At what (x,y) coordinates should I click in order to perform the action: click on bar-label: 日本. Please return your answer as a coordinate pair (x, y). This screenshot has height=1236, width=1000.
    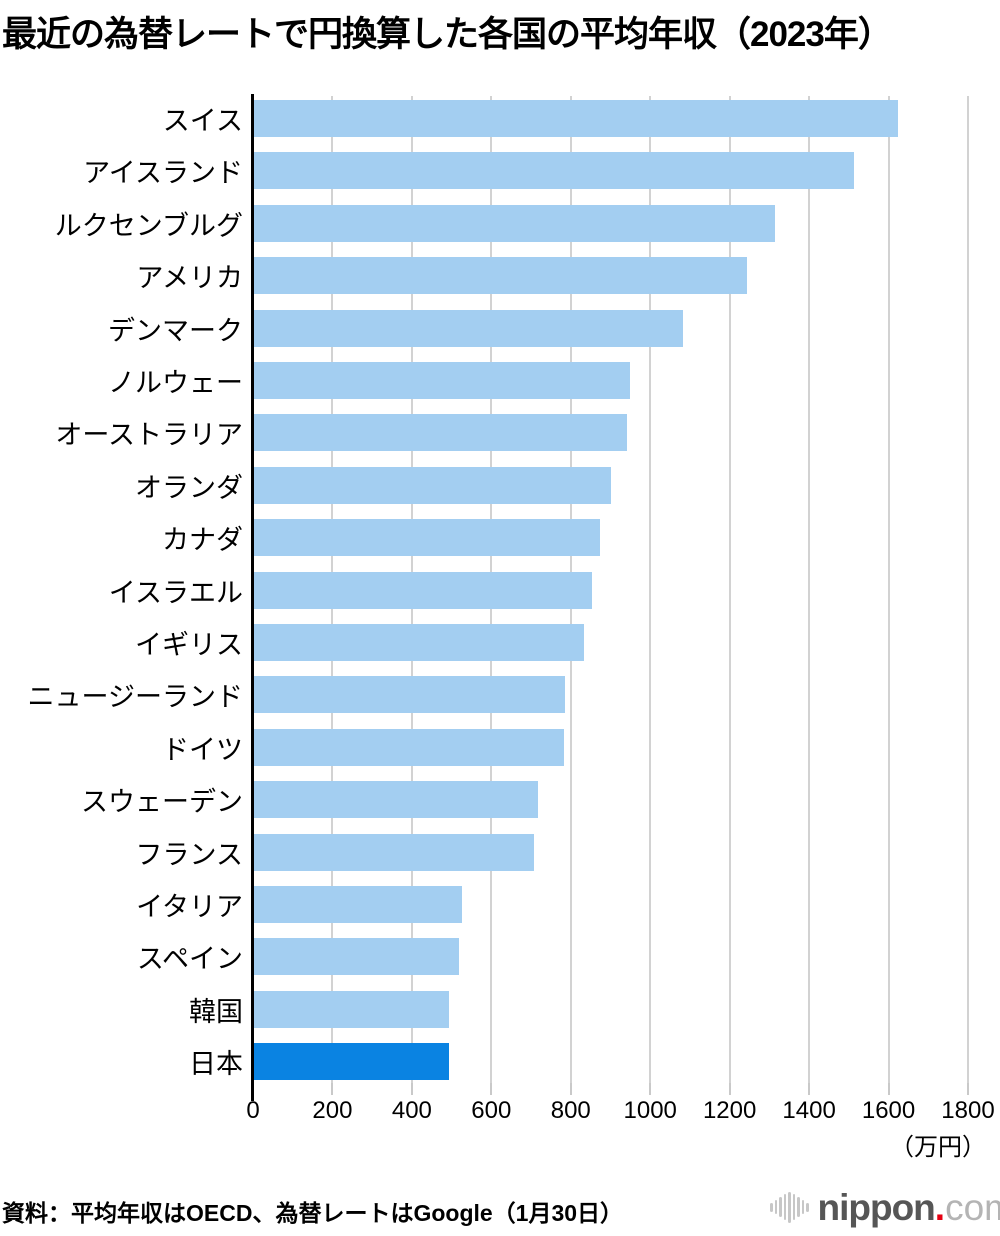
    Looking at the image, I should click on (216, 1064).